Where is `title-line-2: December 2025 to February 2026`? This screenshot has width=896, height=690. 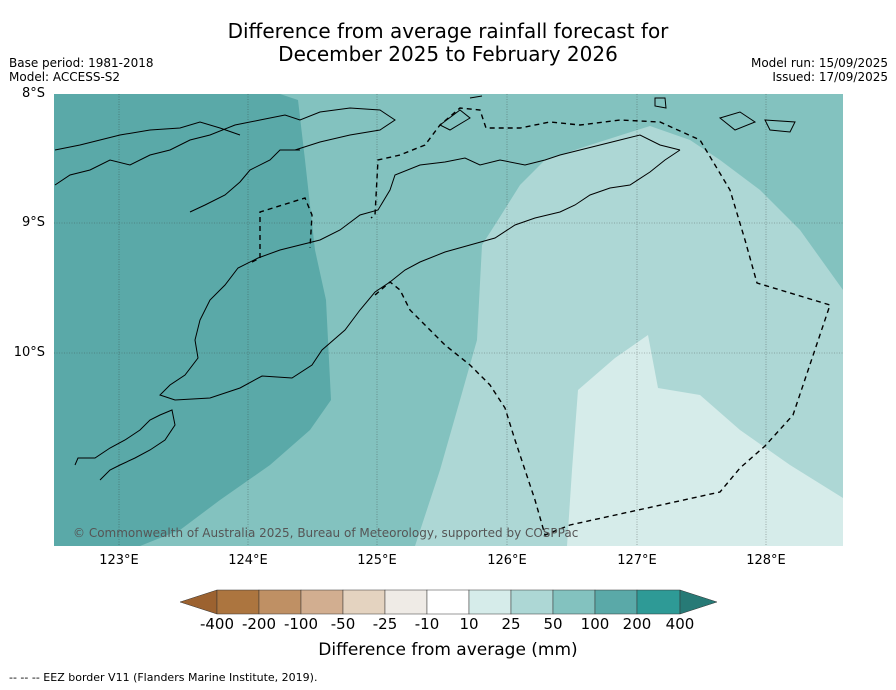
title-line-2: December 2025 to February 2026 is located at coordinates (448, 54).